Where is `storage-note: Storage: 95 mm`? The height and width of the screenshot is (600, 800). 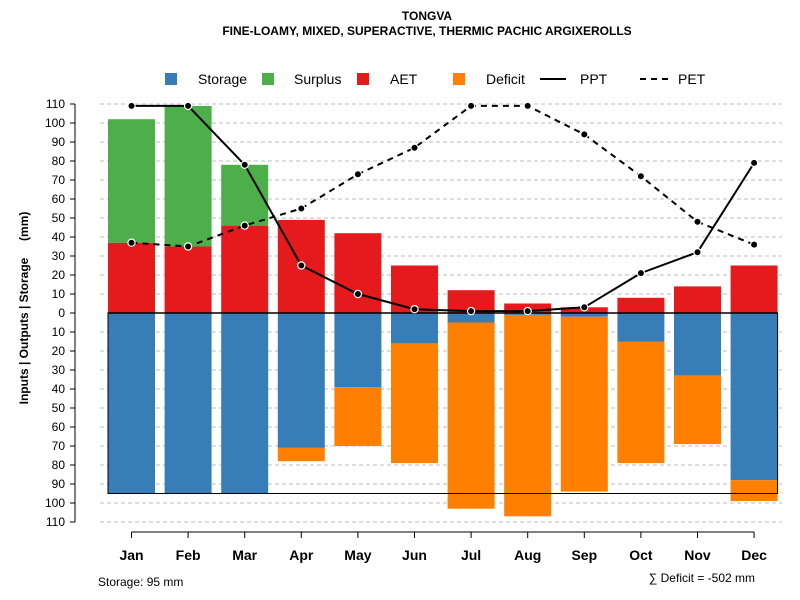 storage-note: Storage: 95 mm is located at coordinates (140, 582).